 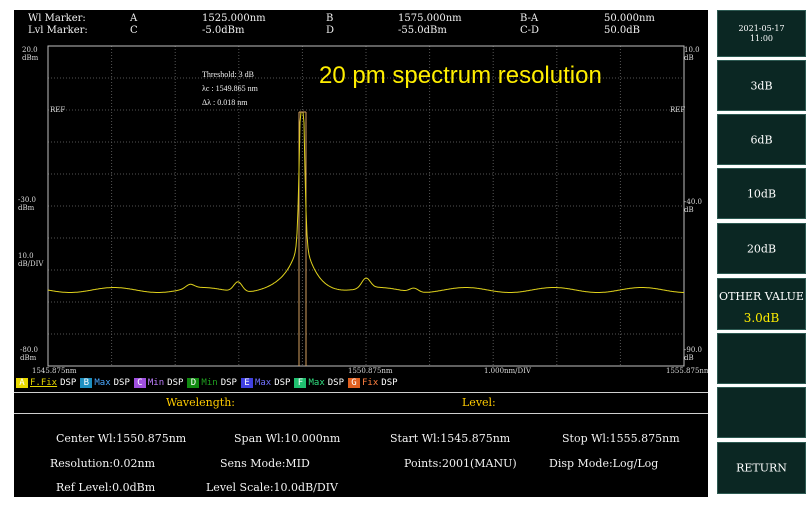 I want to click on trace-legend-a: A F.Fix DSP, so click(x=46, y=383).